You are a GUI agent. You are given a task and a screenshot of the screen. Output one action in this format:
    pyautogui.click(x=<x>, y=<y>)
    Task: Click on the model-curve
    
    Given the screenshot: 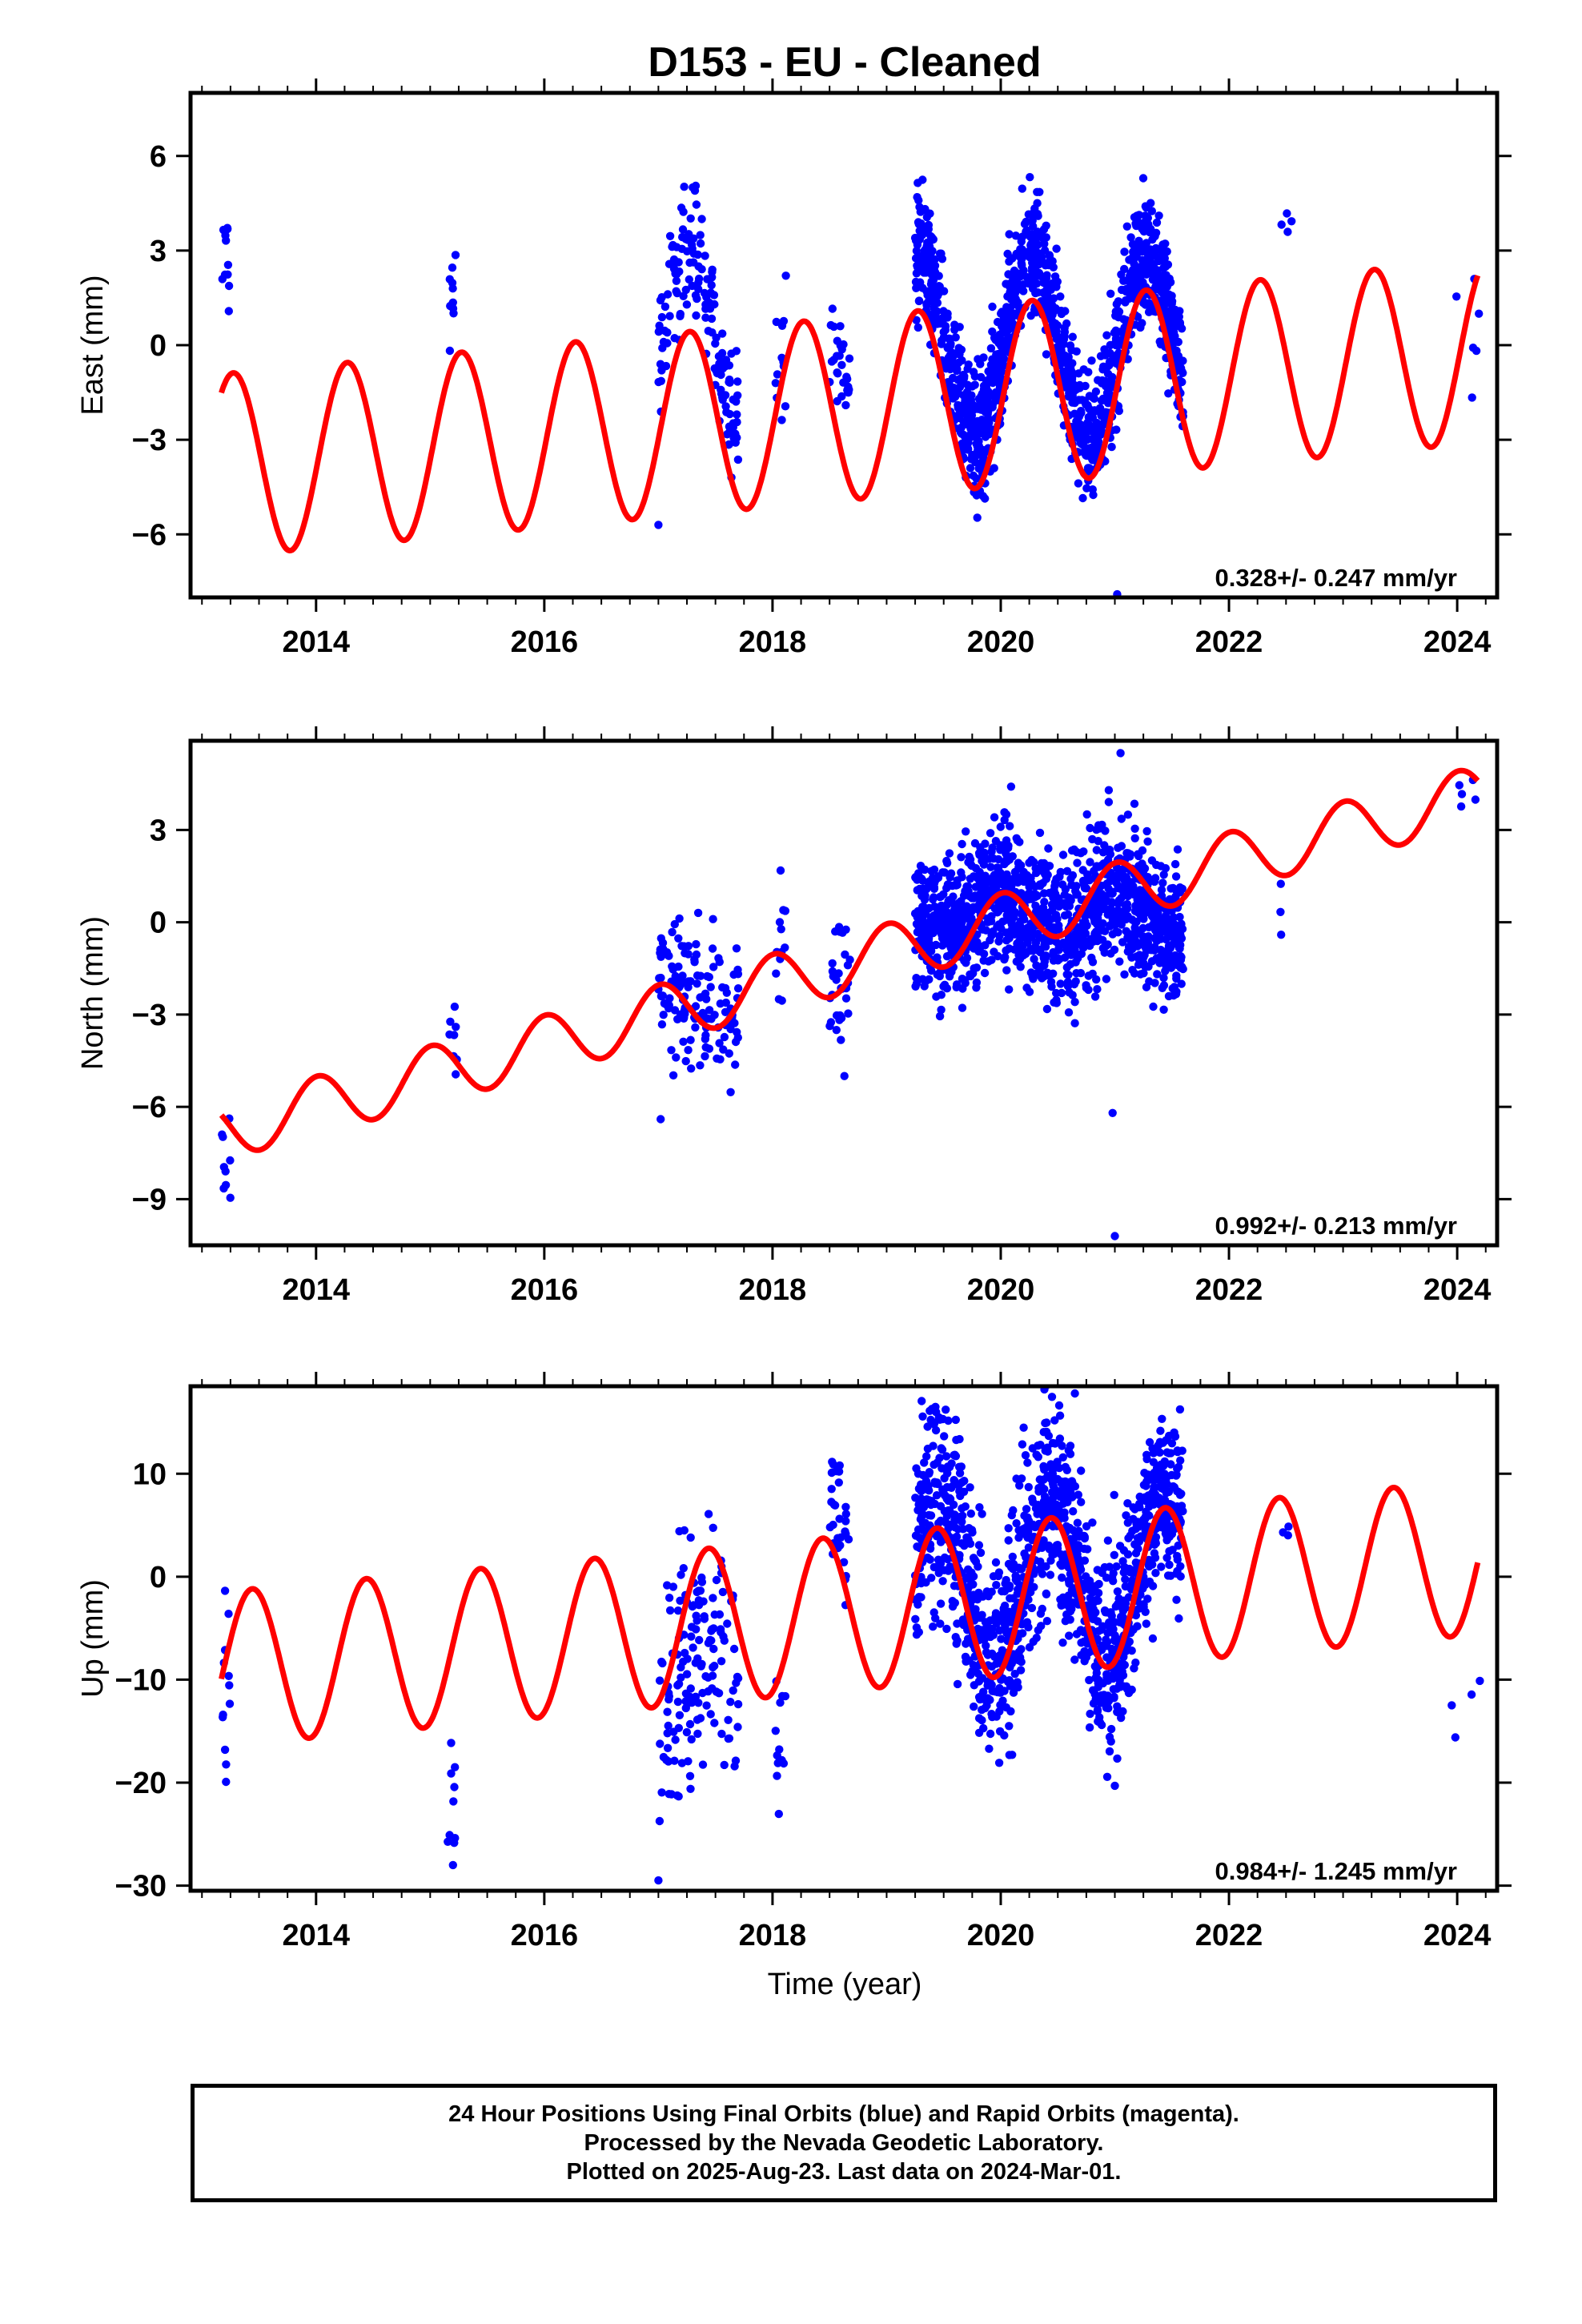 What is the action you would take?
    pyautogui.click(x=850, y=410)
    